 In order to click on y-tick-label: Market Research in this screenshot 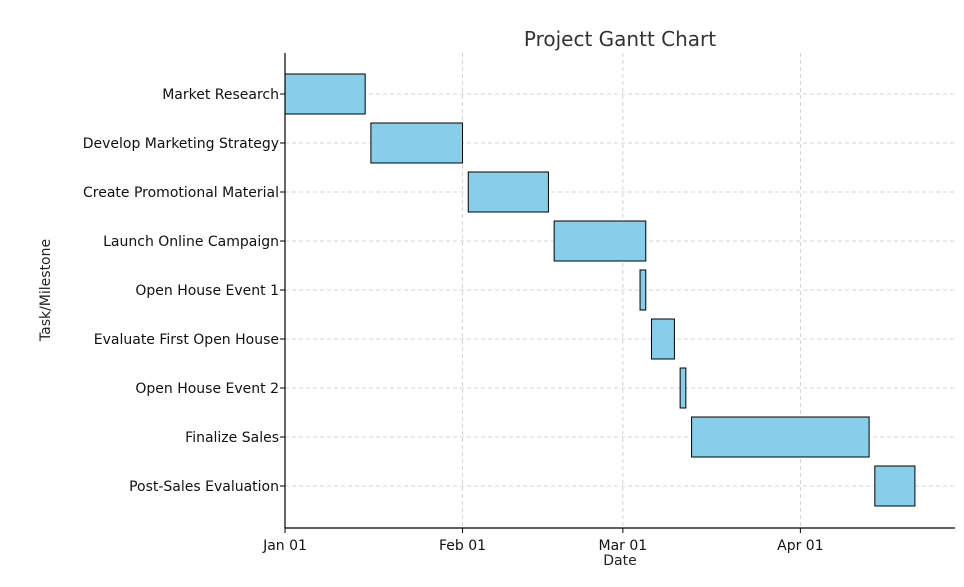, I will do `click(220, 95)`.